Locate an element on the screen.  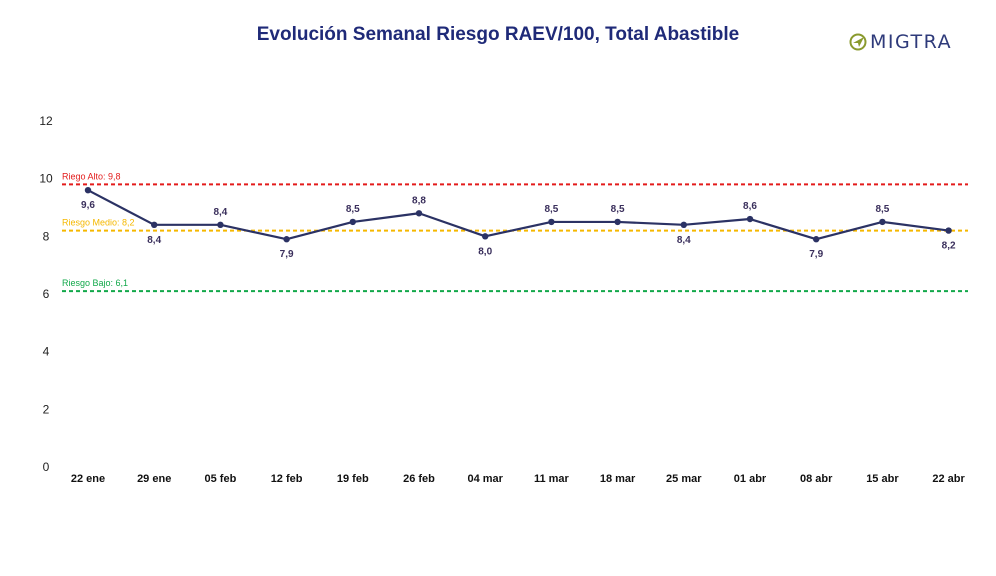
reference-line-label: Riego Alto: 9,8 is located at coordinates (91, 176).